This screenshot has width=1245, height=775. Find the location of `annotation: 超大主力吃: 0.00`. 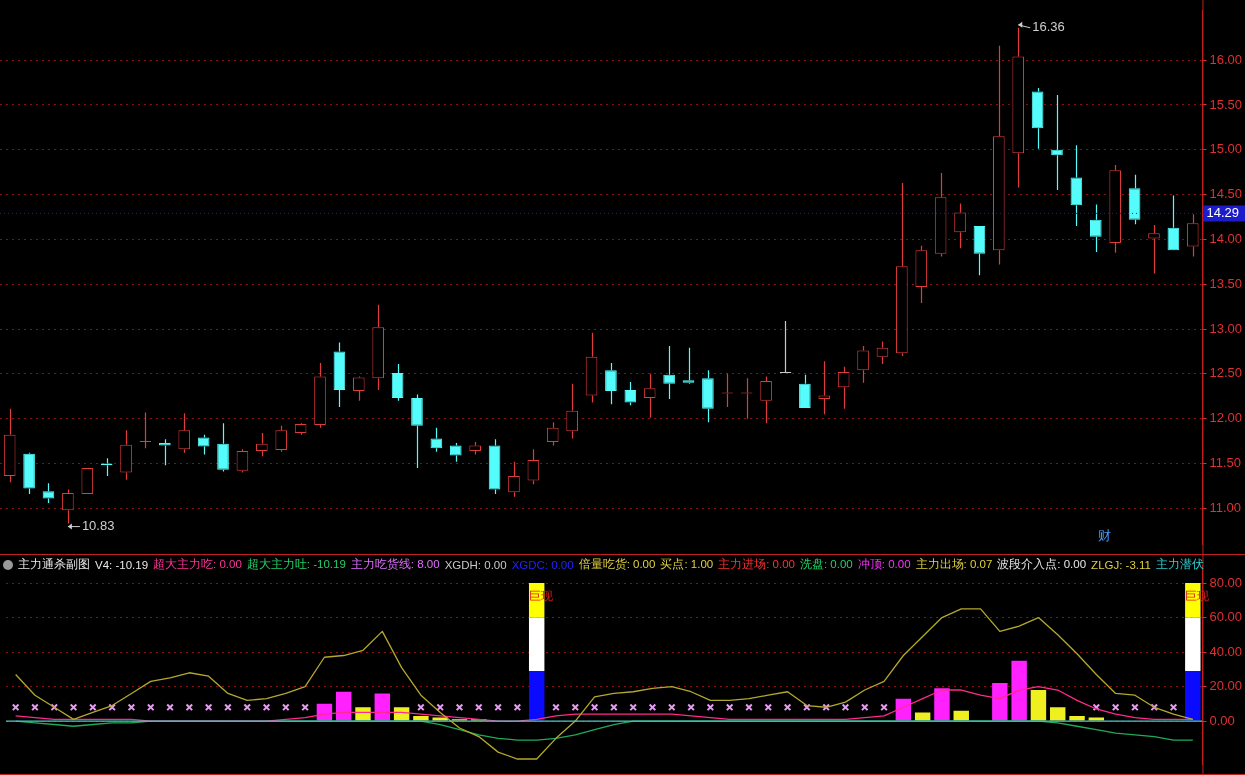

annotation: 超大主力吃: 0.00 is located at coordinates (197, 564).